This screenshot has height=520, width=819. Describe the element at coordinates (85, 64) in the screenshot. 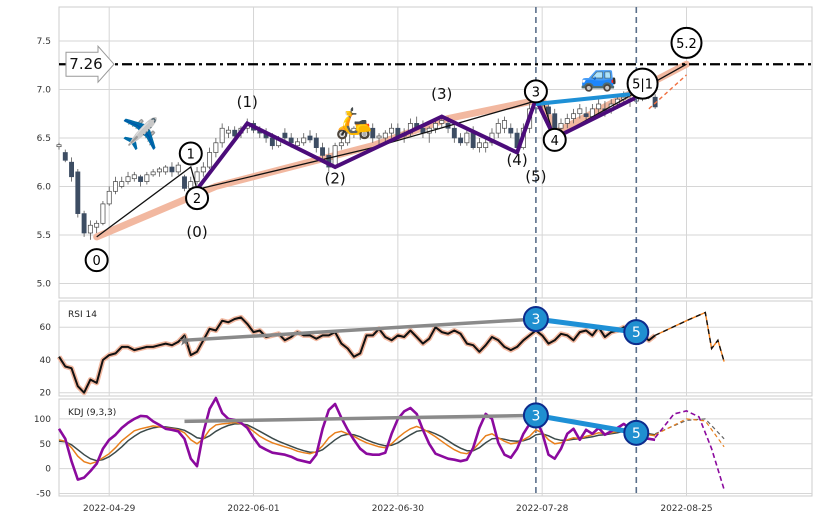

I see `target-value-label: 7.26` at that location.